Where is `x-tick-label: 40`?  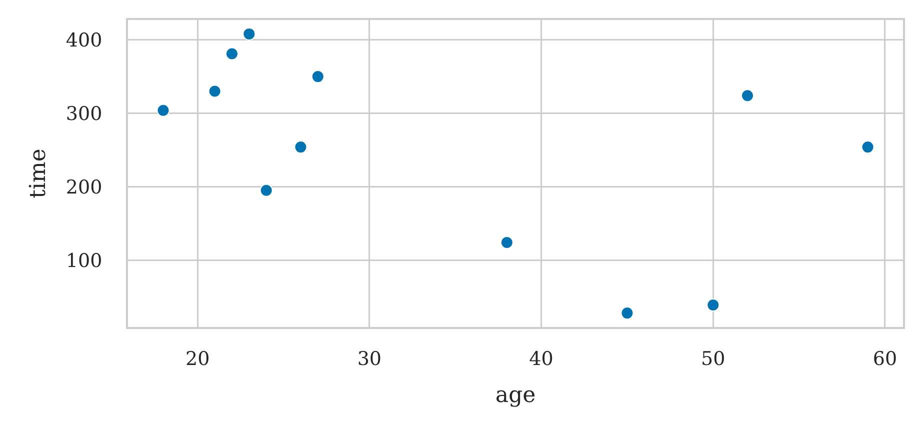
x-tick-label: 40 is located at coordinates (541, 359).